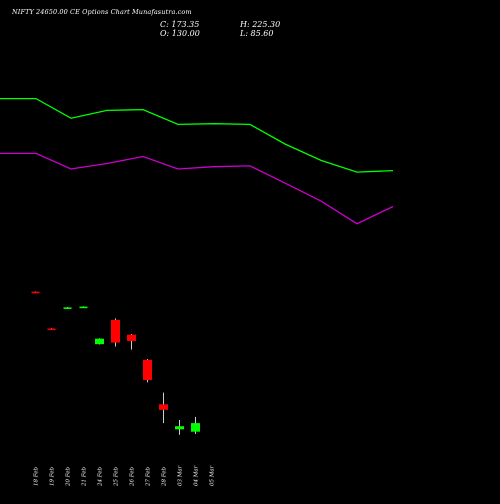 The width and height of the screenshot is (500, 504). What do you see at coordinates (149, 476) in the screenshot?
I see `x-tick-label: 27 Feb` at bounding box center [149, 476].